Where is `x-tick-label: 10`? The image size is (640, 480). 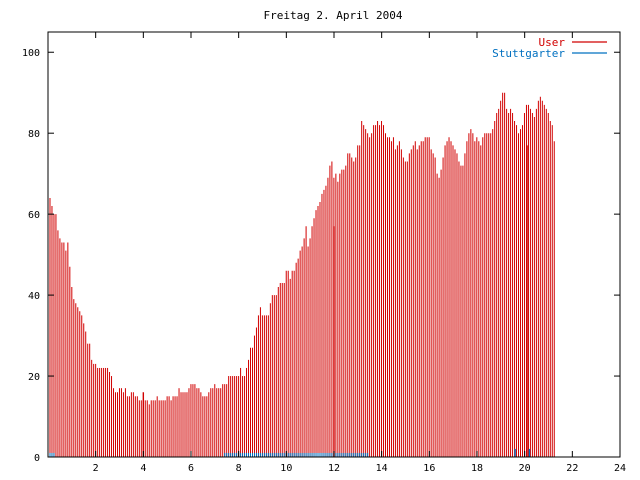
x-tick-label: 10 is located at coordinates (286, 468).